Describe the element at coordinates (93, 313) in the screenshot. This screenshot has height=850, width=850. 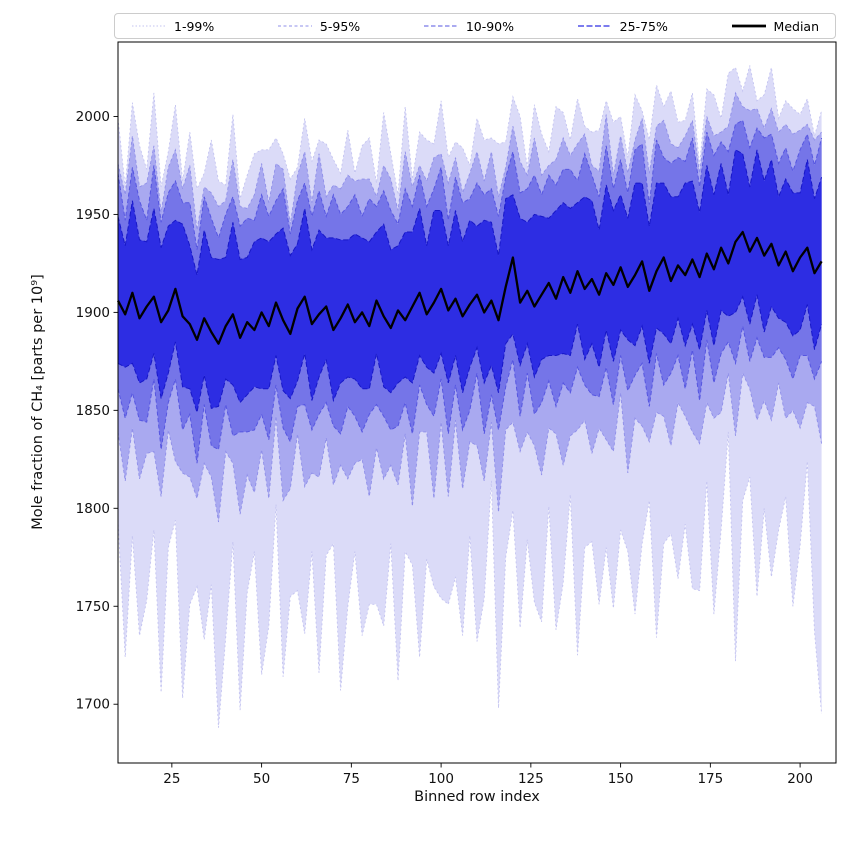
I see `y-tick-label: 1900` at that location.